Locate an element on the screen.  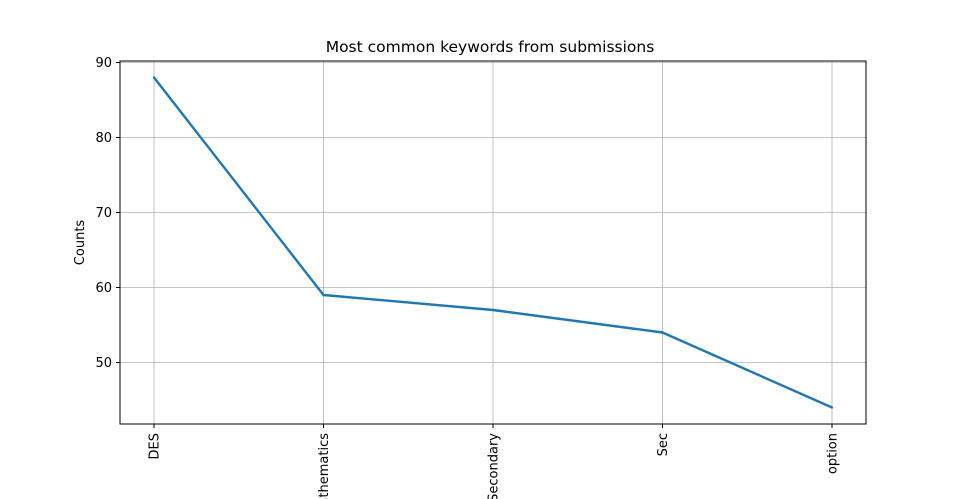
y-tick-label: 60 is located at coordinates (103, 288).